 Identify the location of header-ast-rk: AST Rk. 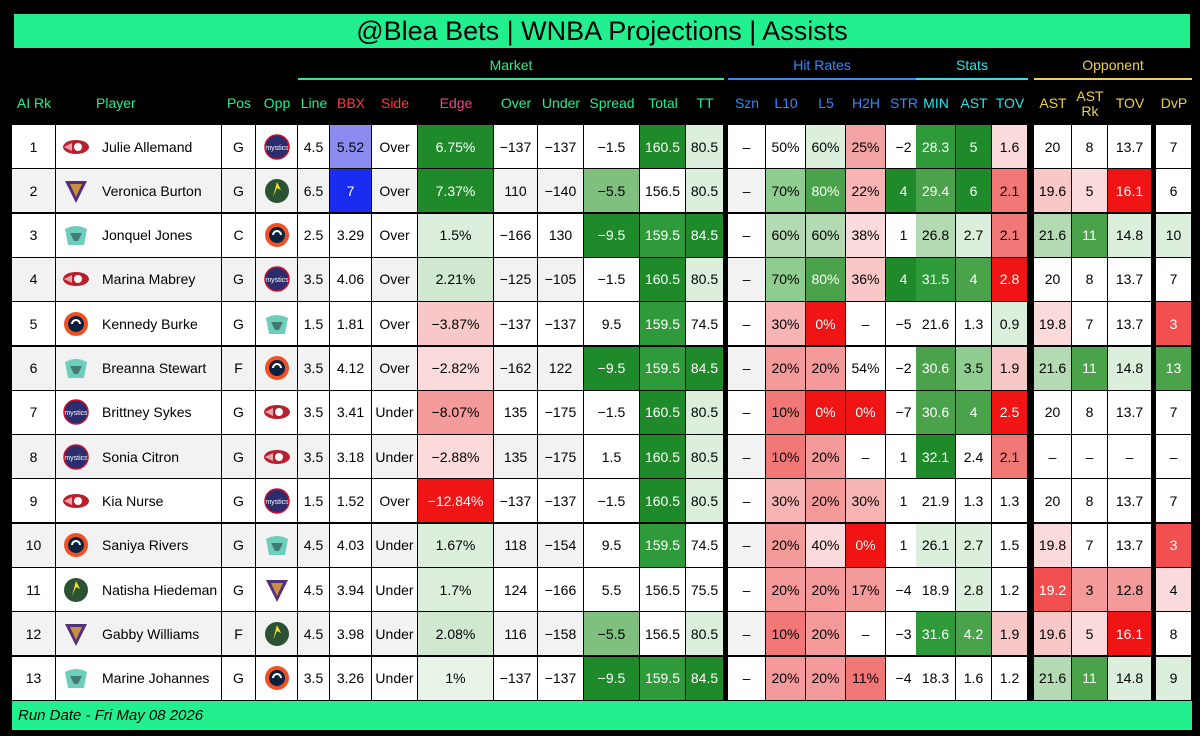
(1090, 103).